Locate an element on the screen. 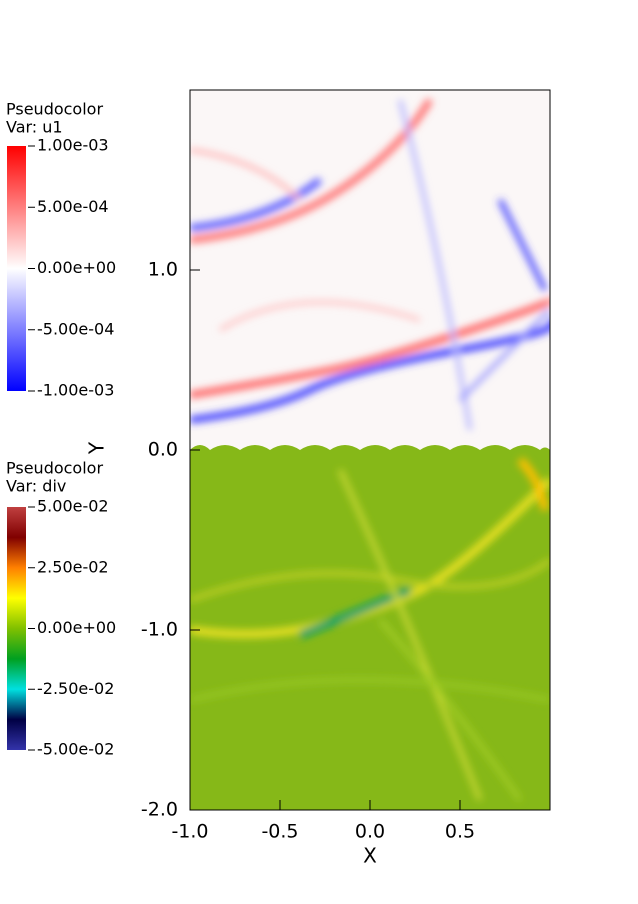 This screenshot has height=904, width=638. x-tick-label: 0.0 is located at coordinates (370, 832).